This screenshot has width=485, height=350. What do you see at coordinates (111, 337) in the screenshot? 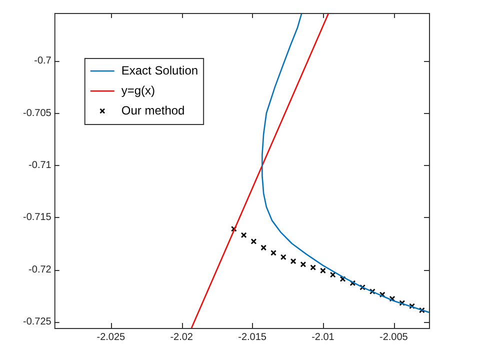
I see `x-tick-label: -2.025` at bounding box center [111, 337].